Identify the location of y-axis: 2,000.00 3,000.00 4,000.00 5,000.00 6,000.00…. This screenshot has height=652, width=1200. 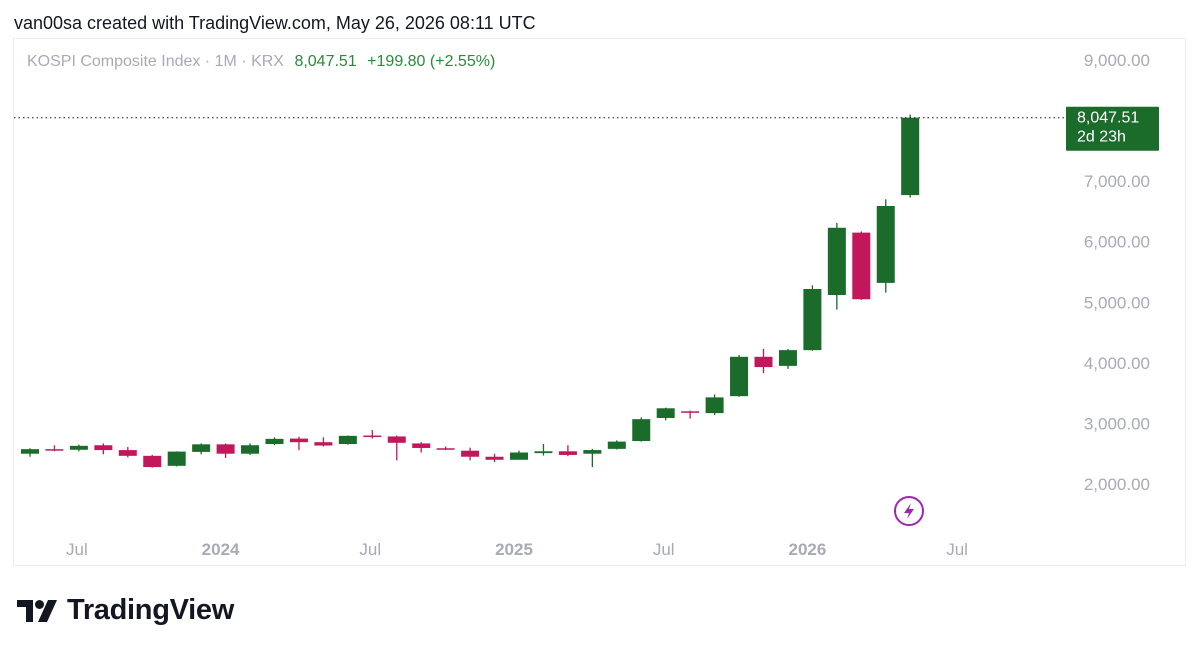
(1117, 272).